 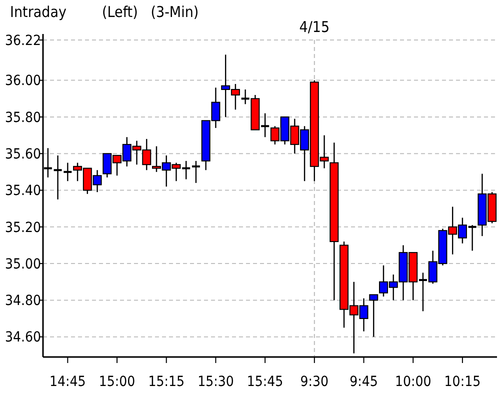 What do you see at coordinates (265, 382) in the screenshot?
I see `x-tick-label: 15:45` at bounding box center [265, 382].